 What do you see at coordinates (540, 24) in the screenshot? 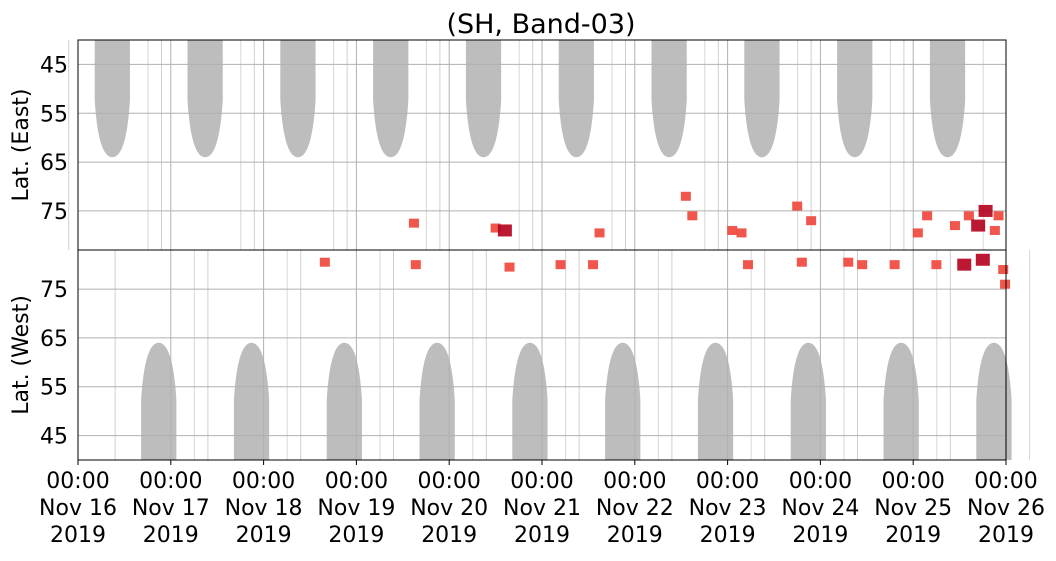
I see `chart-title: (SH, Band-03)` at bounding box center [540, 24].